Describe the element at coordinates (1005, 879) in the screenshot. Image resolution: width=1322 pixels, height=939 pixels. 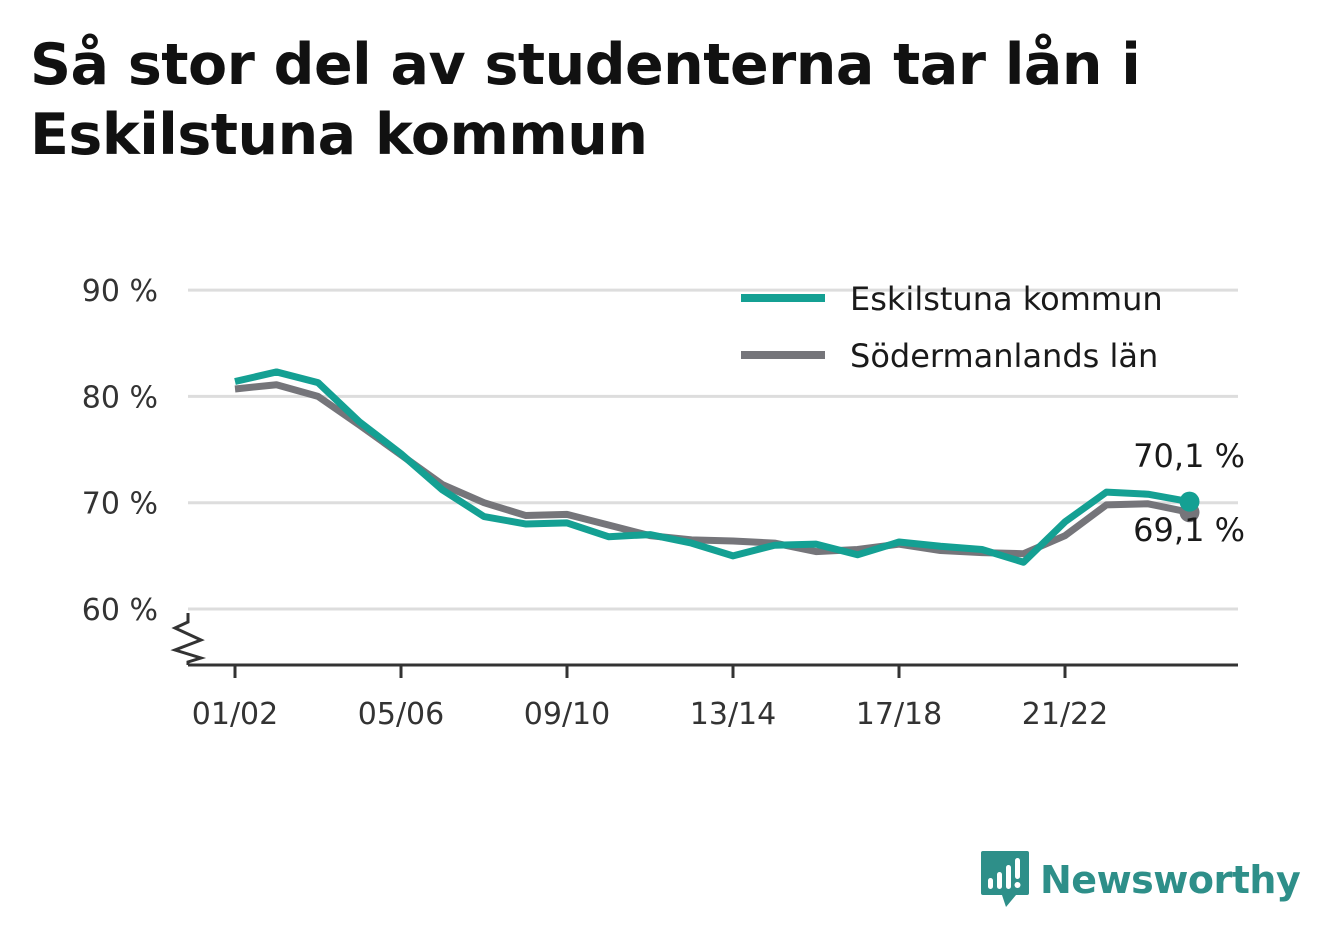
I see `bar-chart-logo-icon` at that location.